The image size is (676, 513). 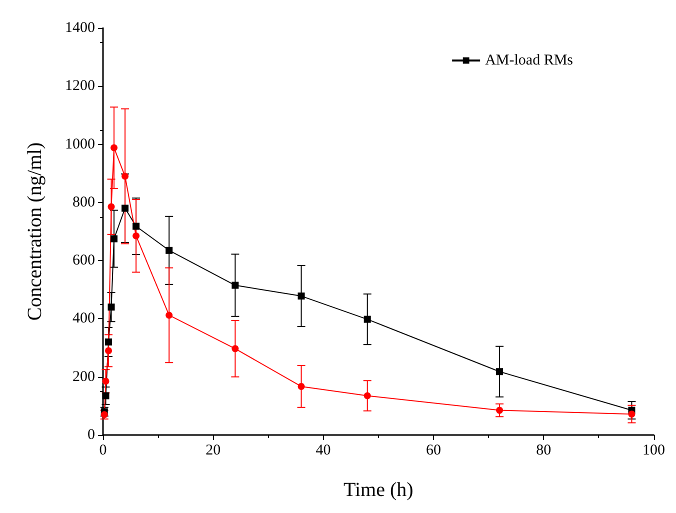 What do you see at coordinates (323, 450) in the screenshot?
I see `x-tick-label: 40` at bounding box center [323, 450].